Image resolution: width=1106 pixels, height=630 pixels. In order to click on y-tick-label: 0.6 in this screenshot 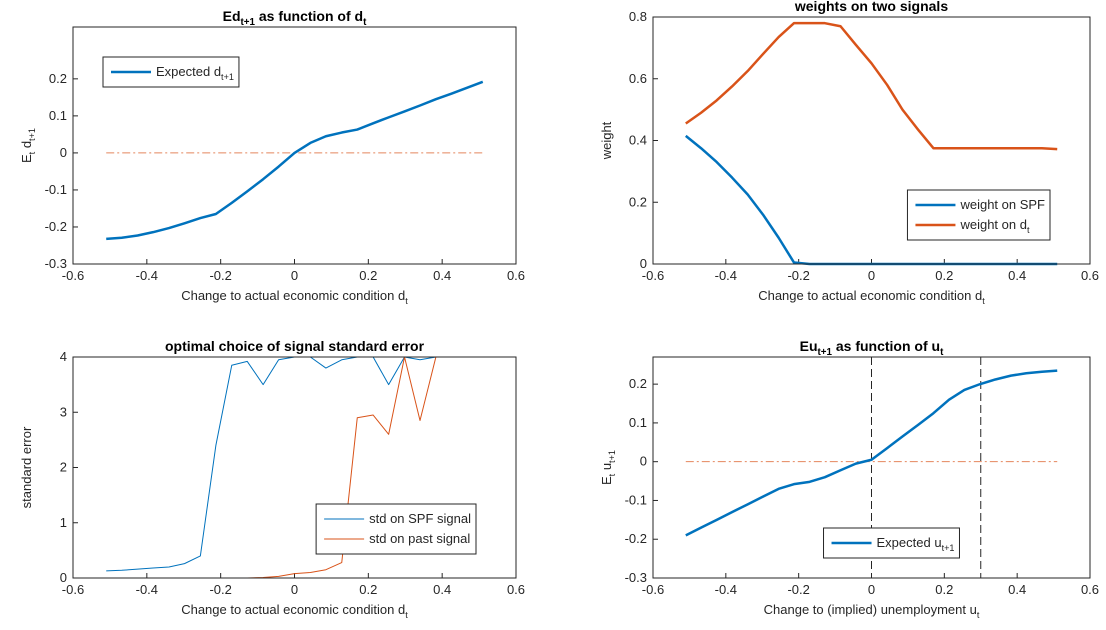, I will do `click(638, 78)`.